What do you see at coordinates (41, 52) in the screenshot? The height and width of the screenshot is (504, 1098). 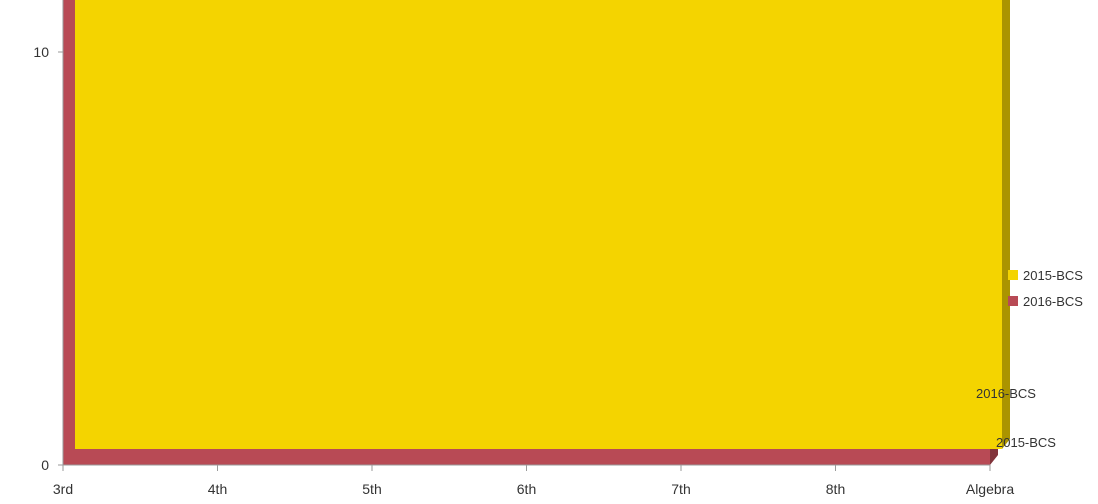 I see `y-tick-label: 10` at bounding box center [41, 52].